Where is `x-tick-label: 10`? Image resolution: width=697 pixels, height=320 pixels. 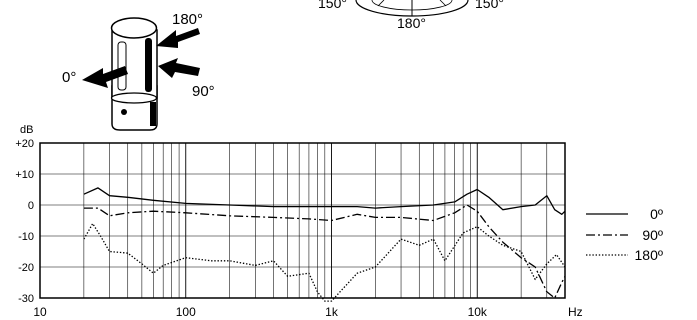 x-tick-label: 10 is located at coordinates (40, 312).